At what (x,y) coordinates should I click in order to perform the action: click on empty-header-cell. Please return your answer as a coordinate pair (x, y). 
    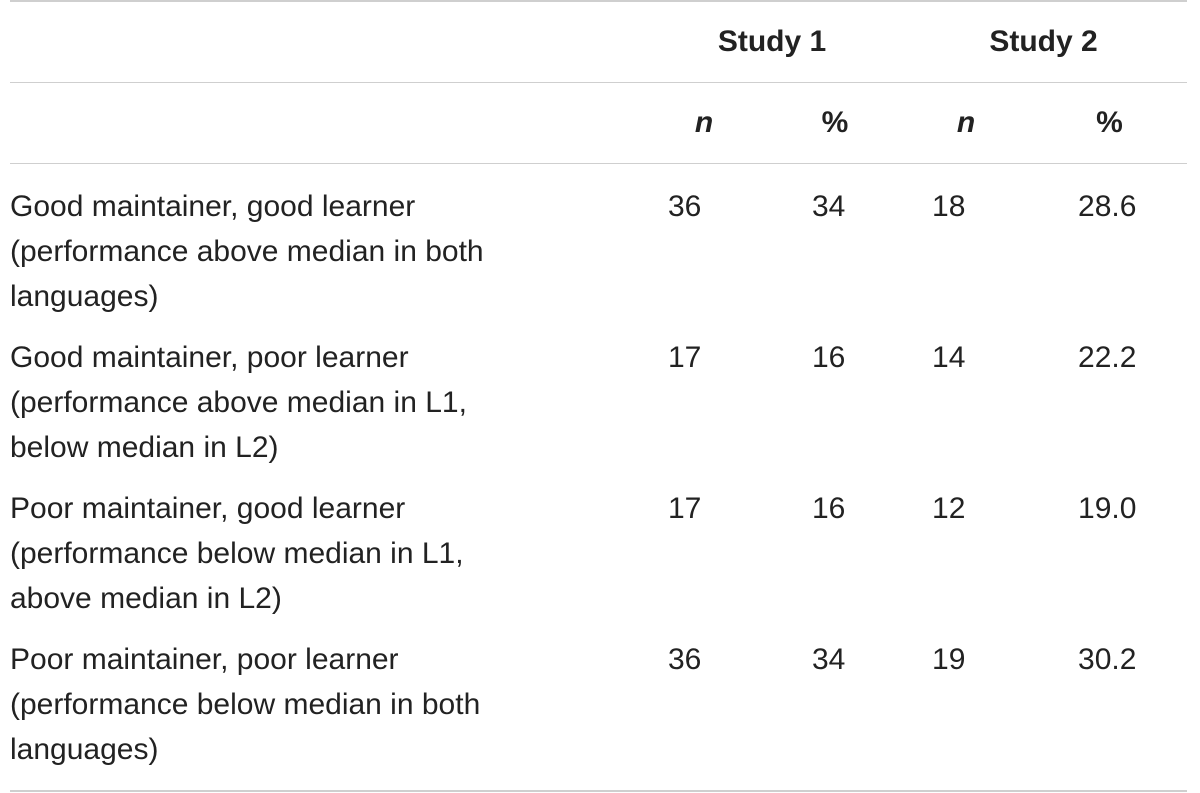
    Looking at the image, I should click on (324, 41).